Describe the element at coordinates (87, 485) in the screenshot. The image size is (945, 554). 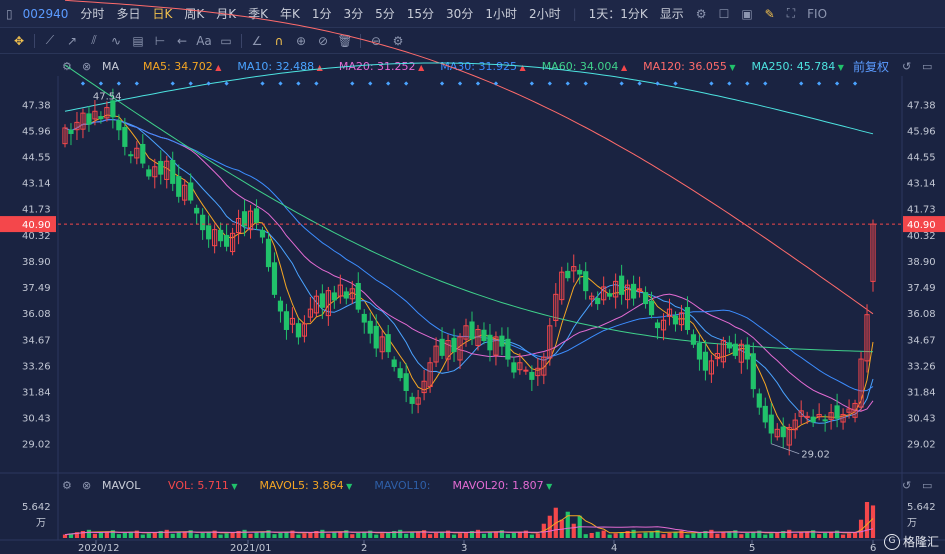
I see `vol-close-icon: ⊗` at that location.